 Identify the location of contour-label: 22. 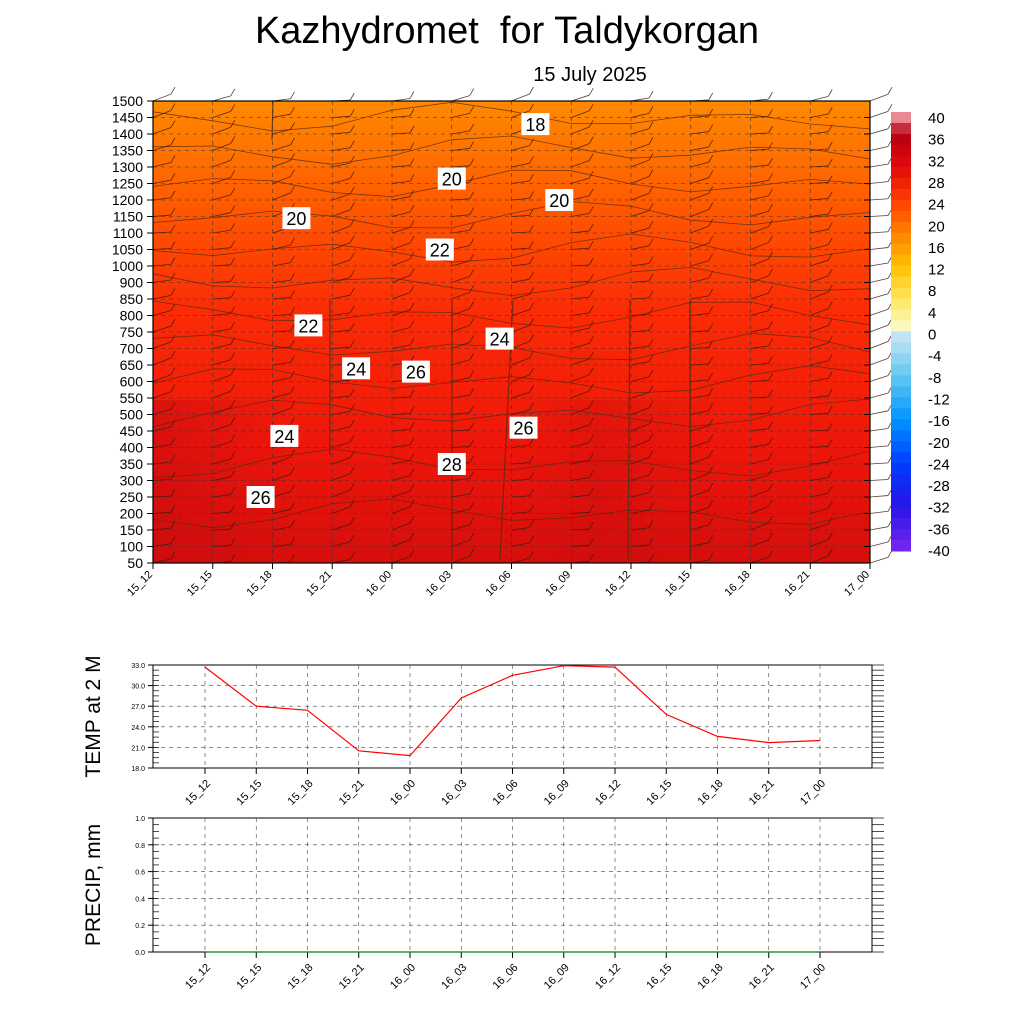
(439, 249).